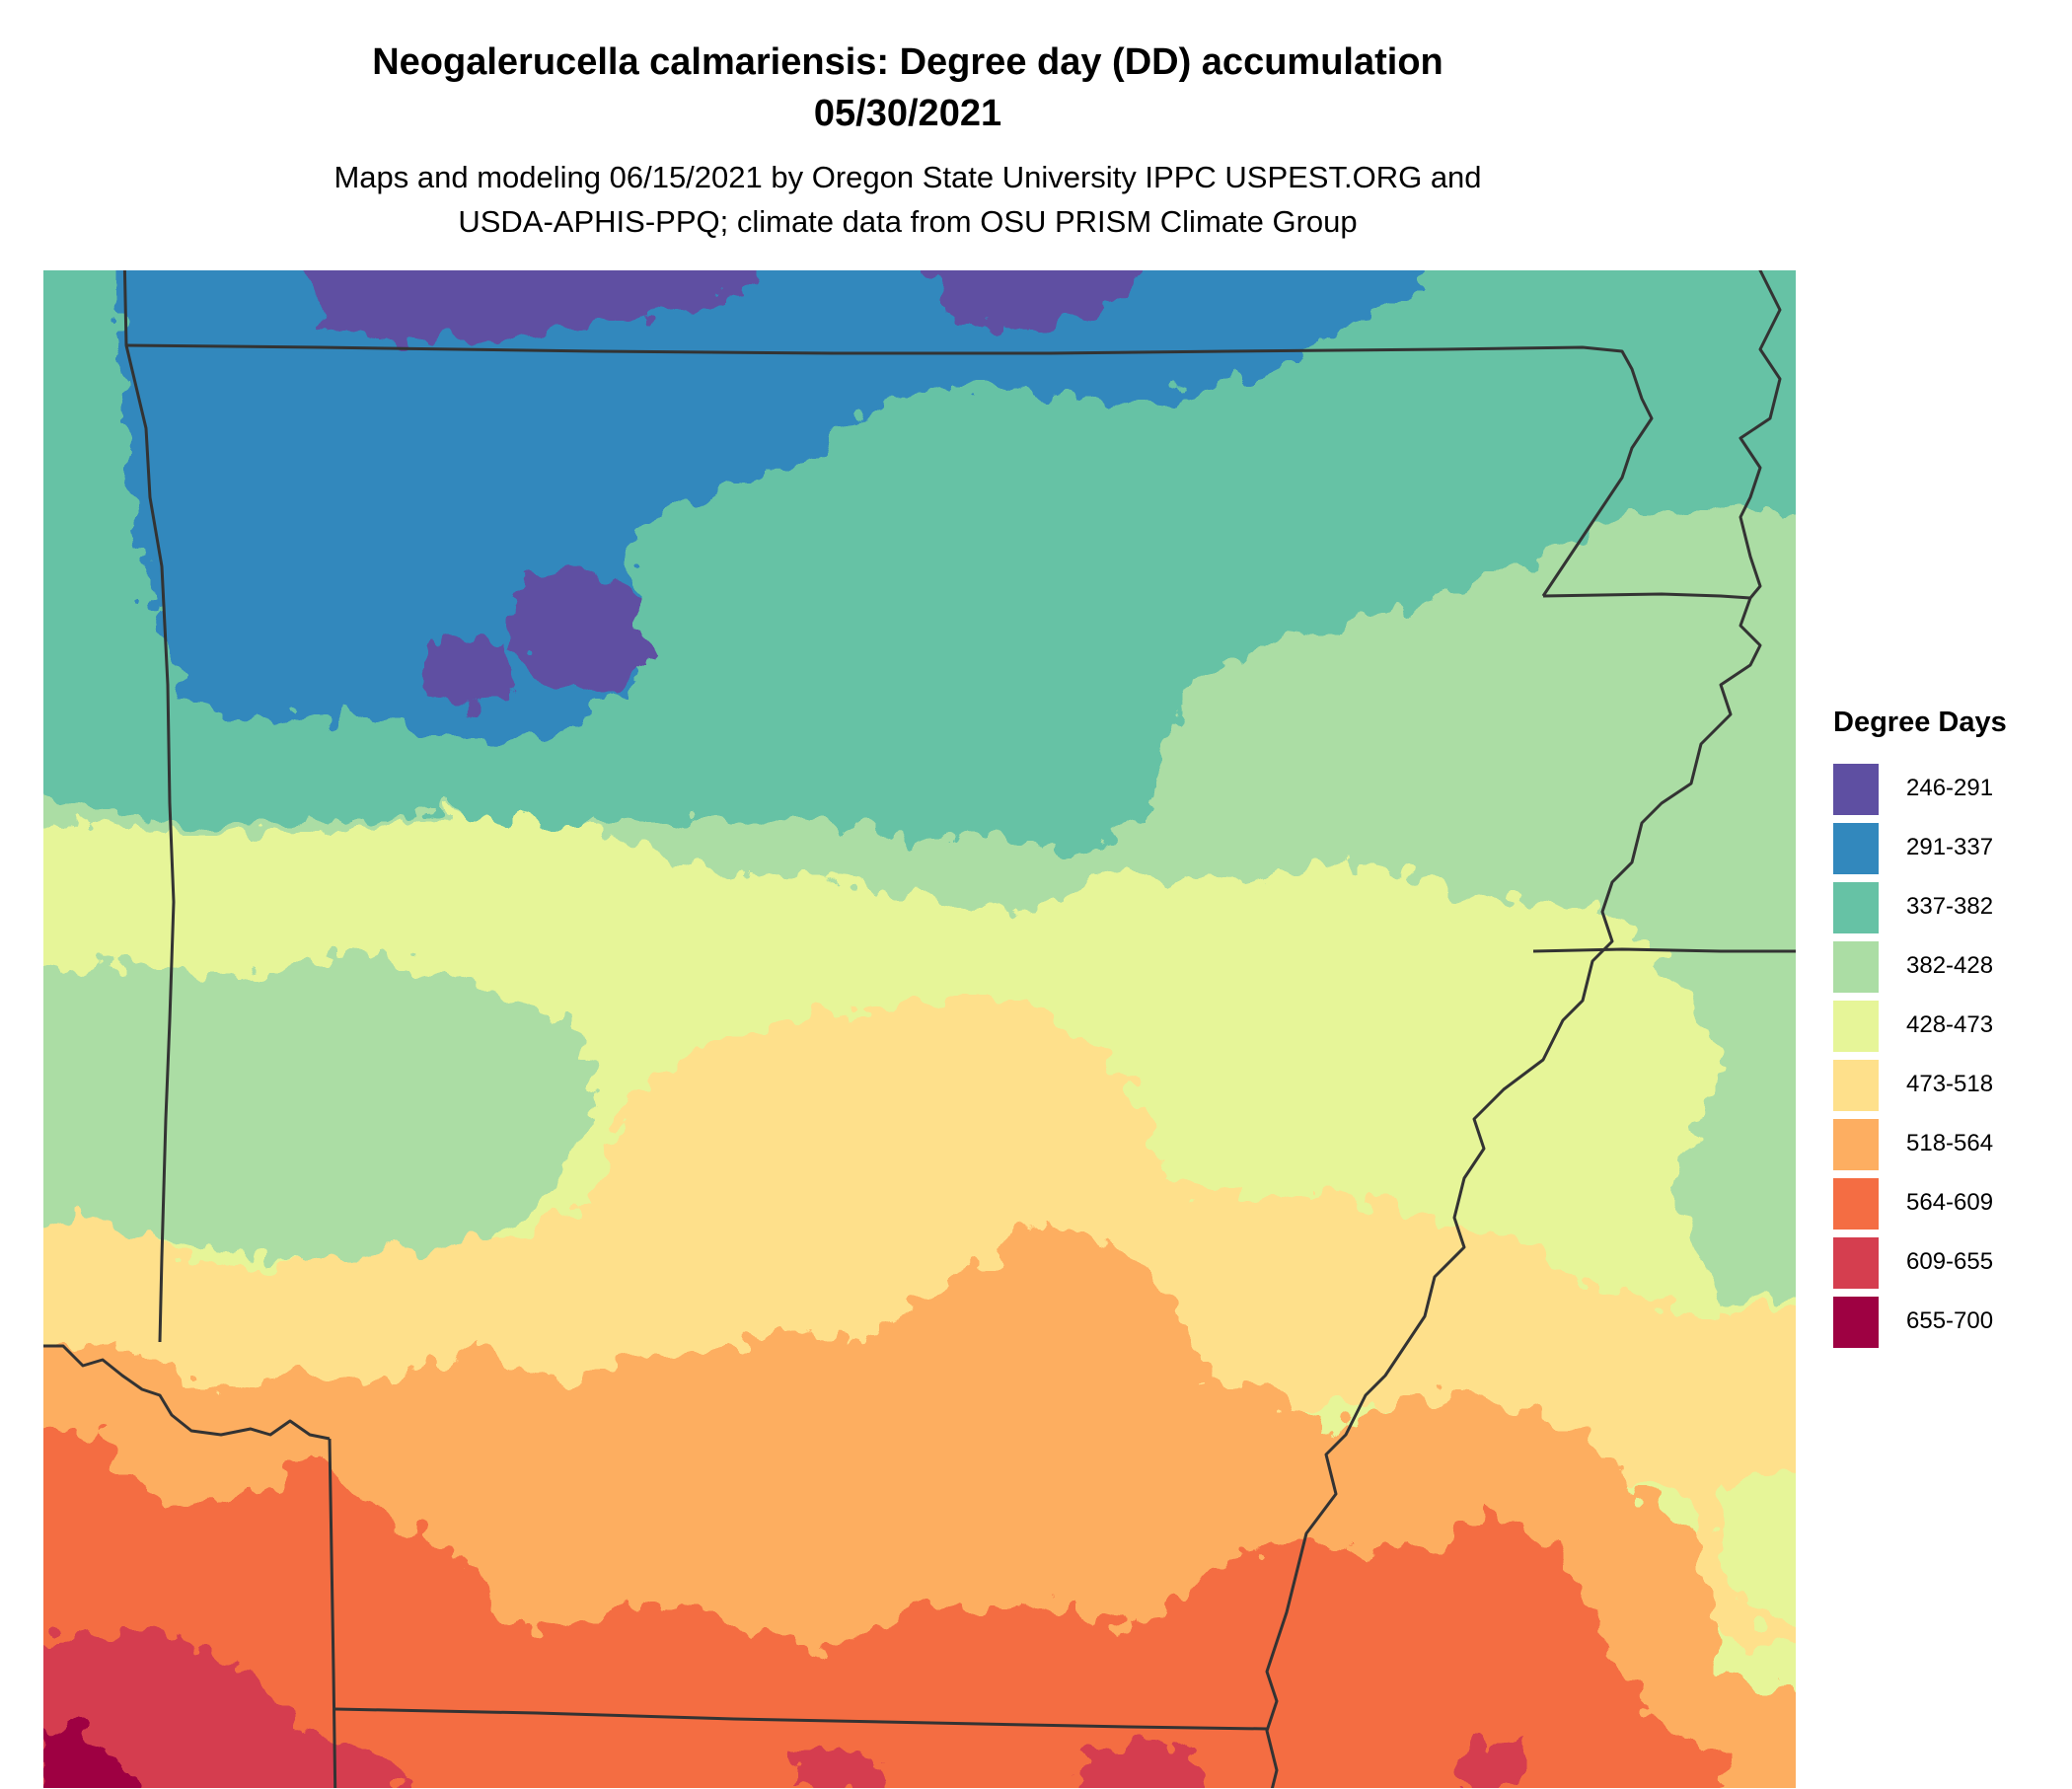  Describe the element at coordinates (530, 304) in the screenshot. I see `zone-246-291-north` at that location.